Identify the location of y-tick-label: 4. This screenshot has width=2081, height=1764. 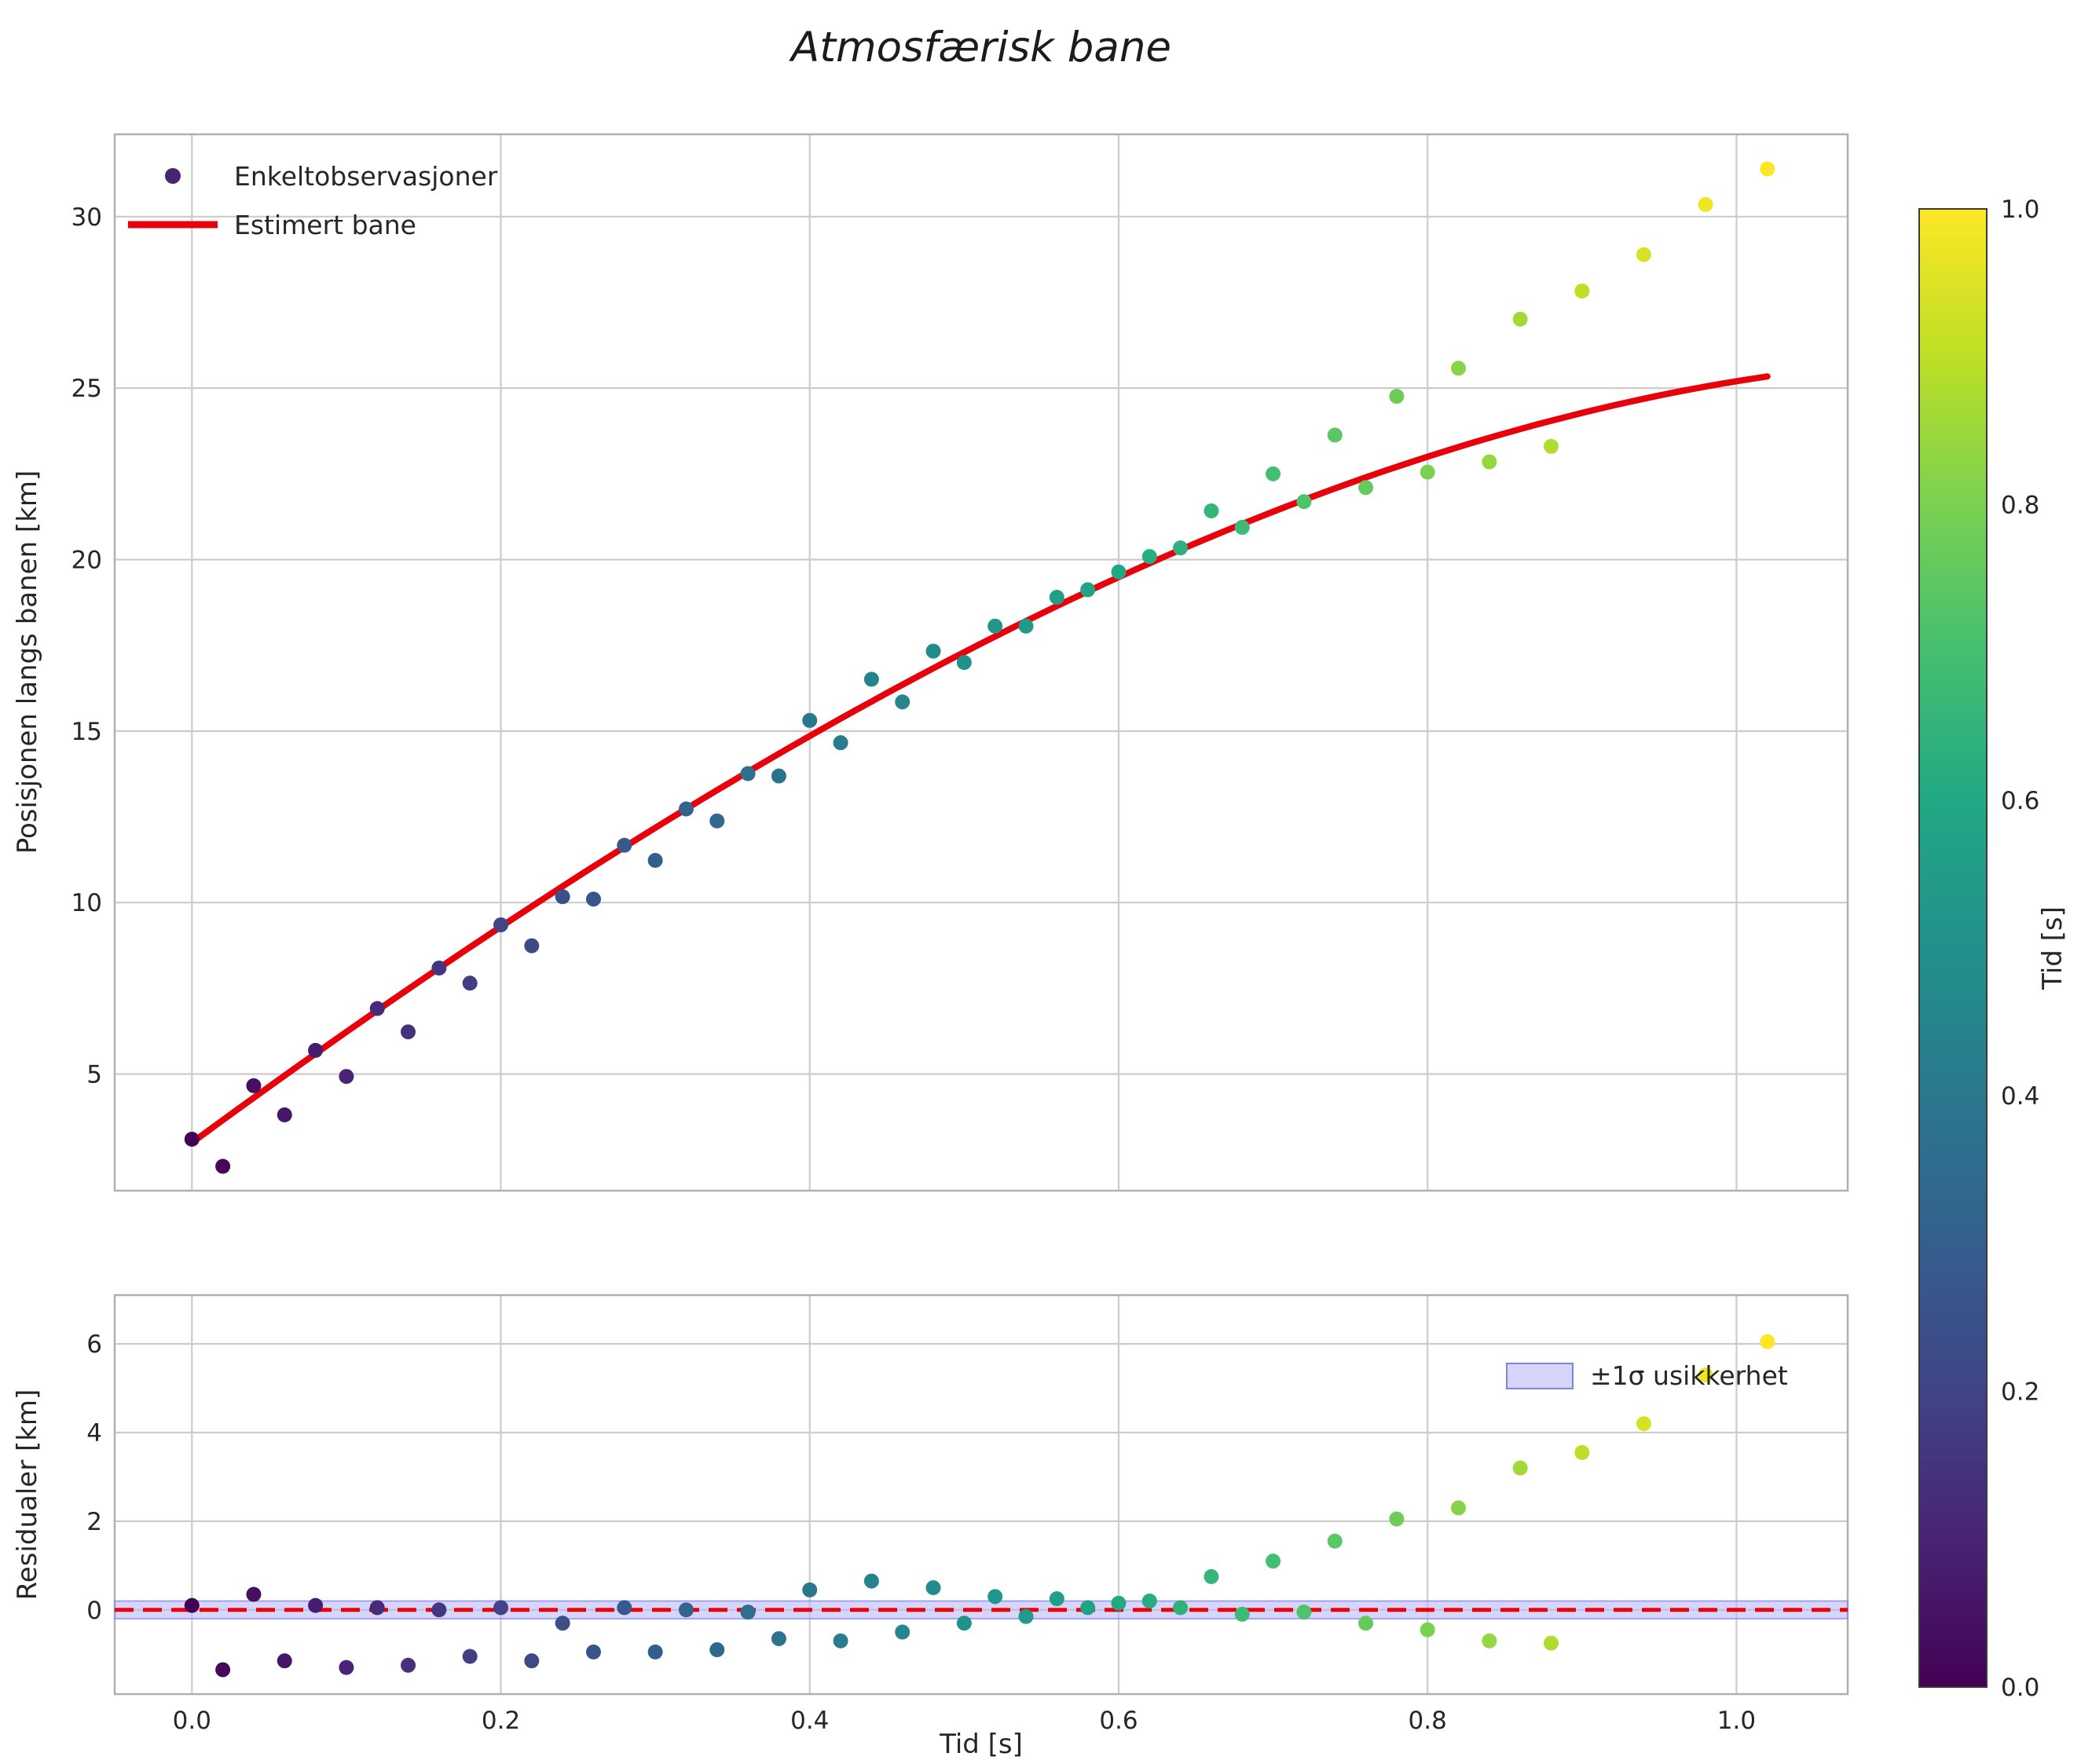
(94, 1433).